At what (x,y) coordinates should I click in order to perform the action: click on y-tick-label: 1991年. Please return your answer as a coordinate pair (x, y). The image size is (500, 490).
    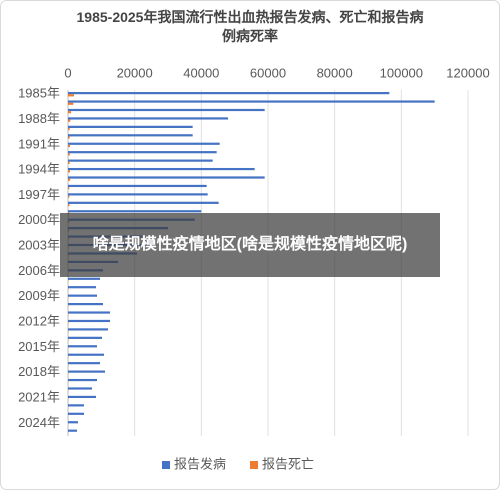
    Looking at the image, I should click on (39, 143).